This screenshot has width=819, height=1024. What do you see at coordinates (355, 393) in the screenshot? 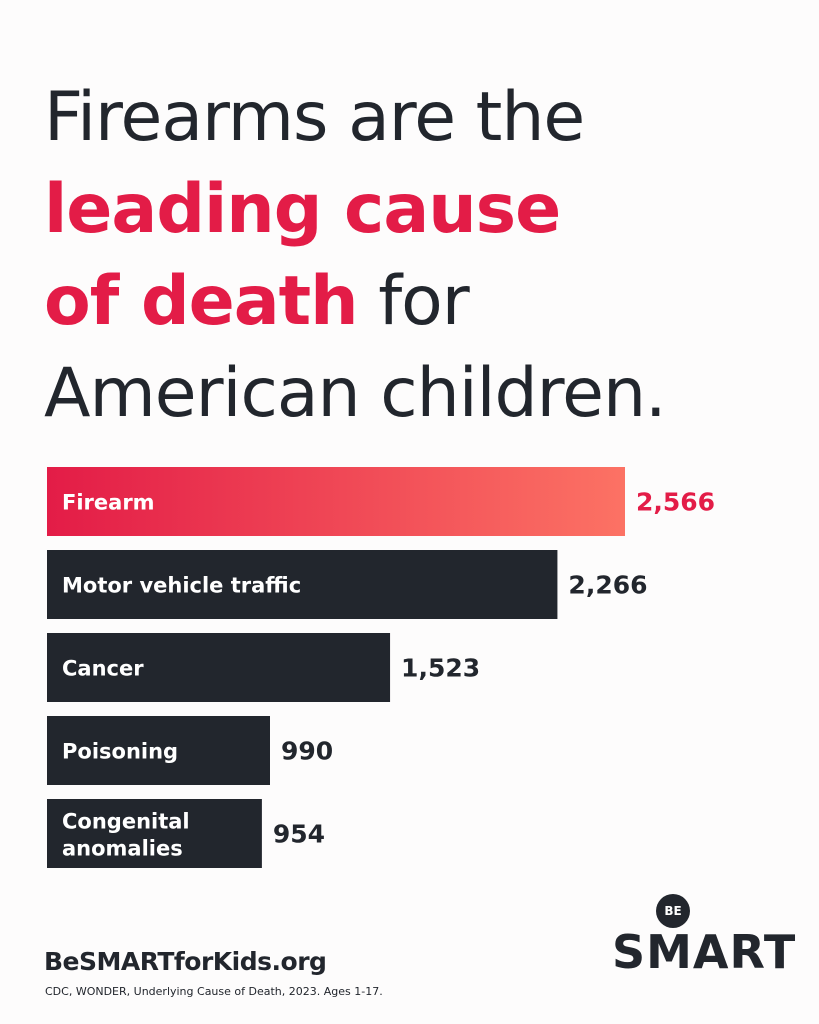
I see `headline-line-4: American children.` at bounding box center [355, 393].